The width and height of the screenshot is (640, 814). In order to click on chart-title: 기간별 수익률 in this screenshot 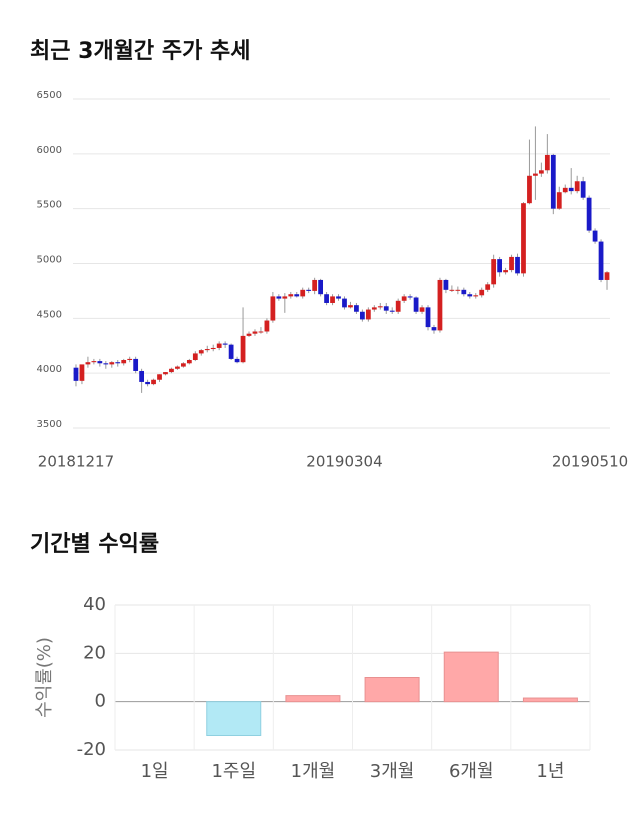, I will do `click(94, 544)`.